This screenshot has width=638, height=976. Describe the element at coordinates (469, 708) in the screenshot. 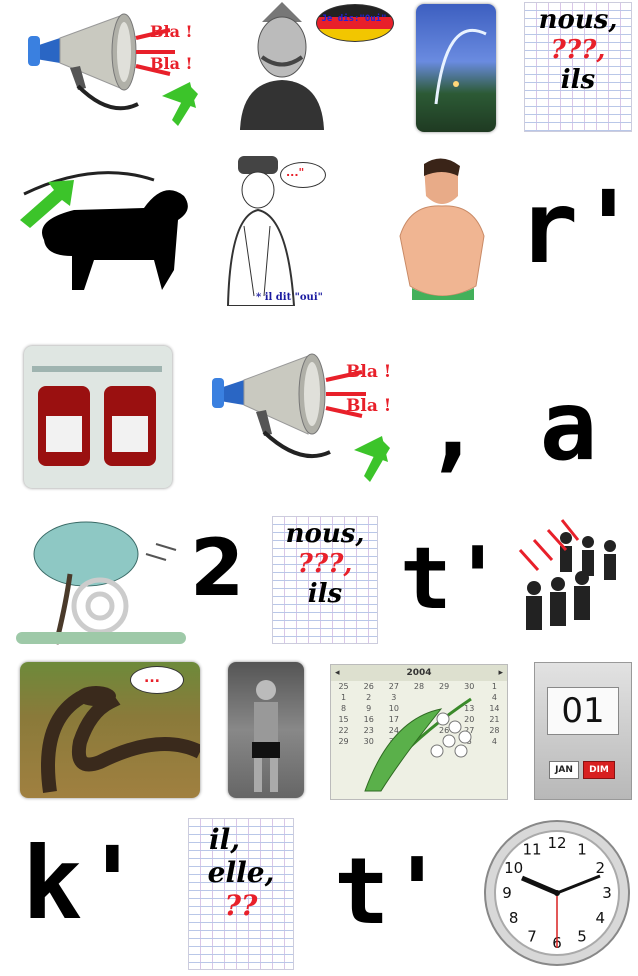

I see `calendar-day-cell: 13` at that location.